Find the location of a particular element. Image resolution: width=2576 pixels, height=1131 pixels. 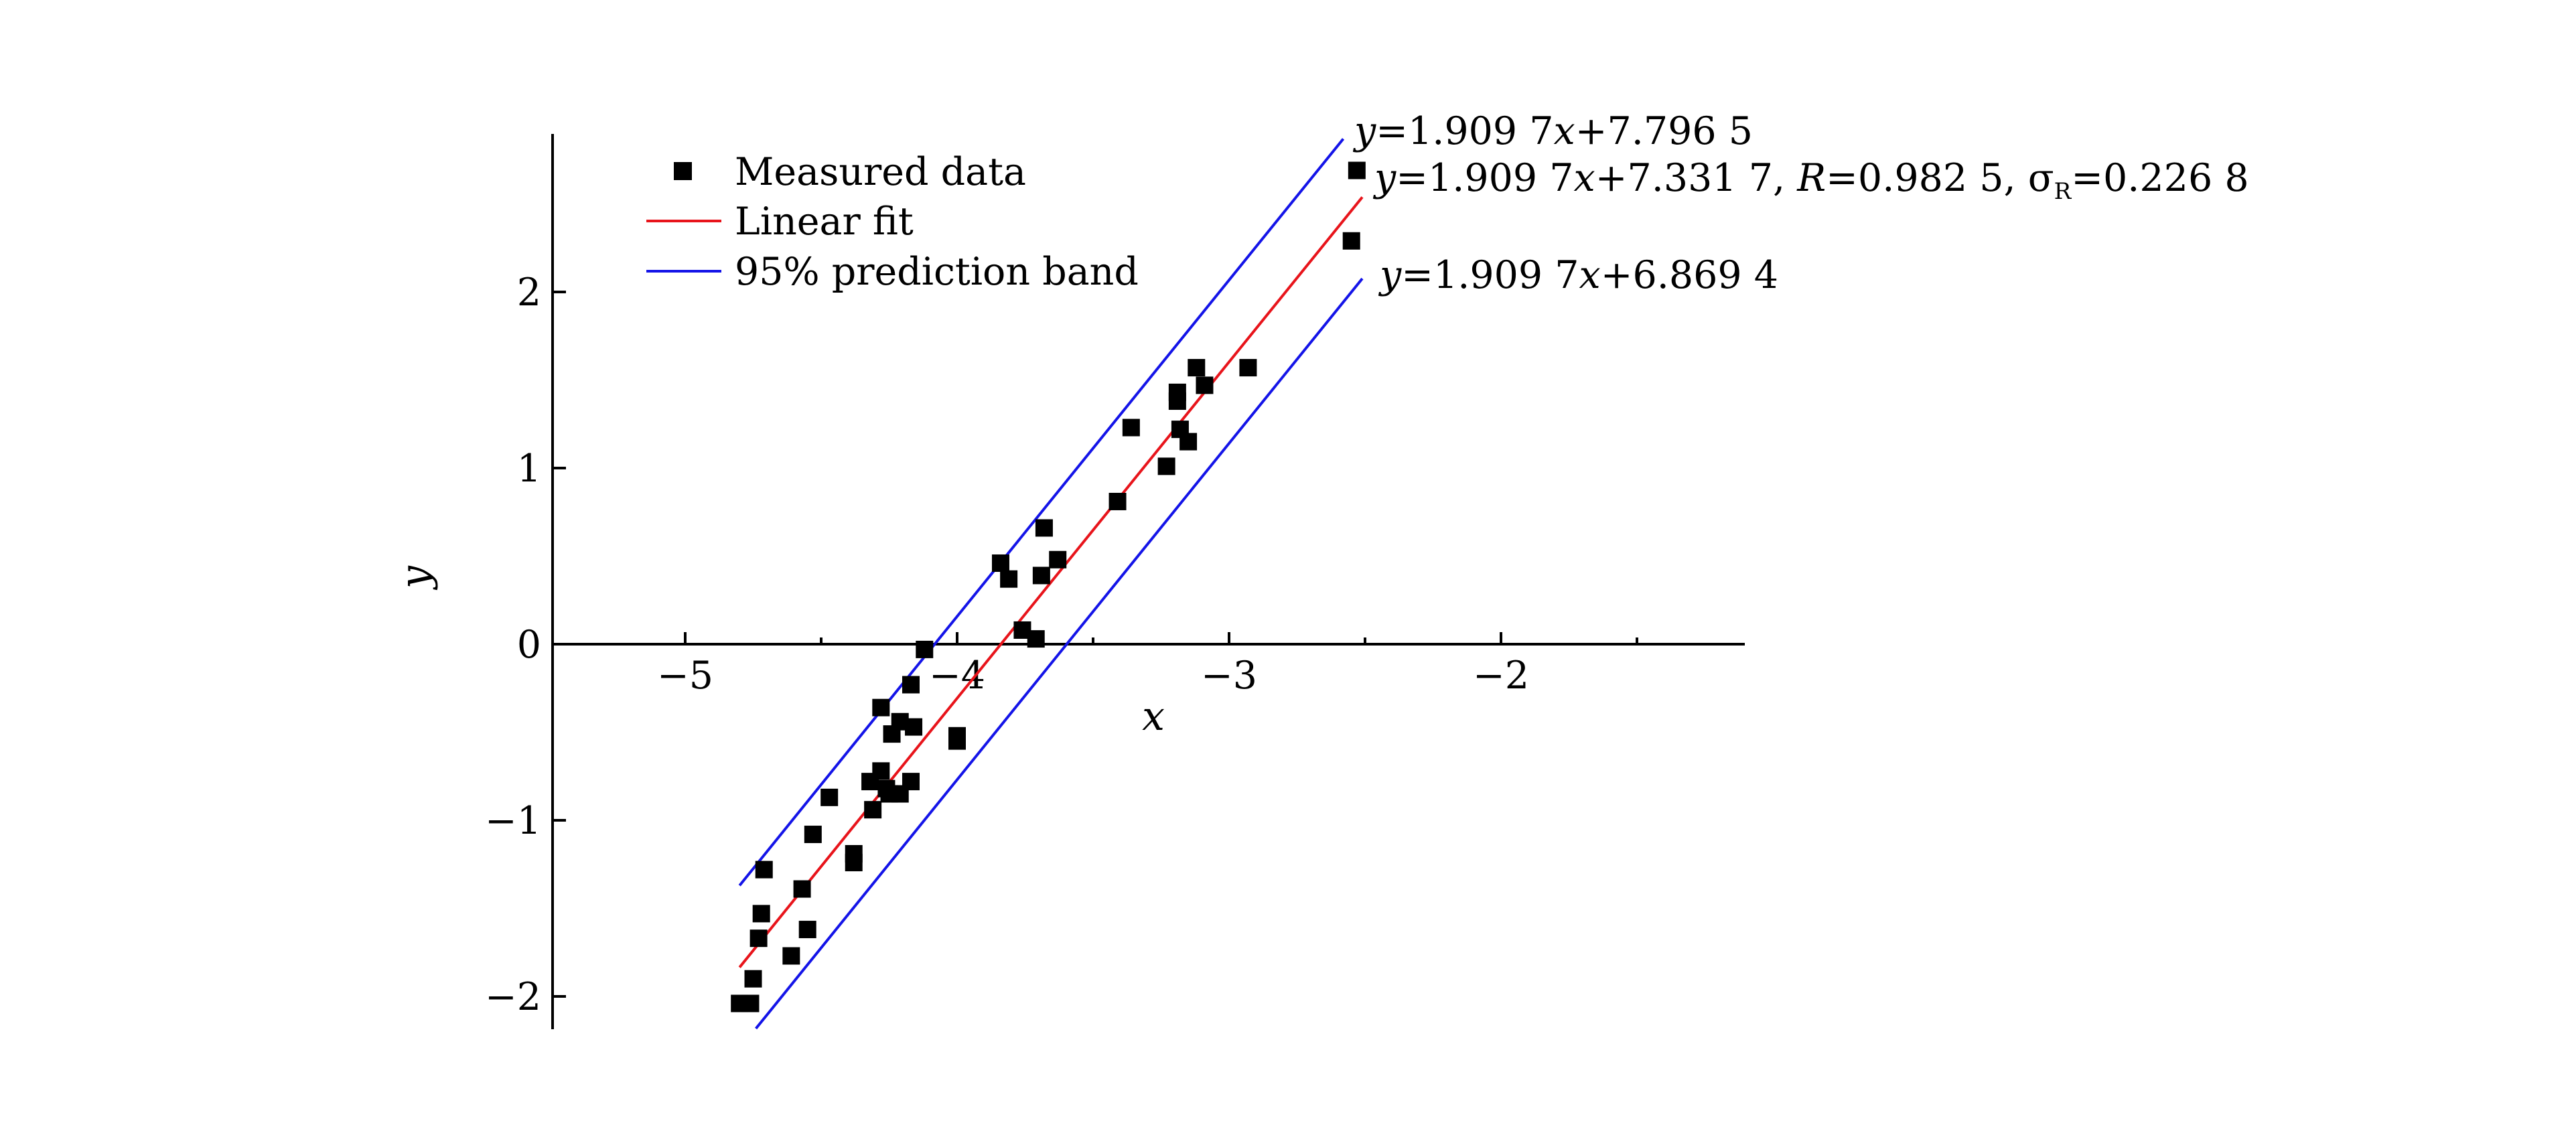

legend-label-measured: Measured data is located at coordinates (880, 172).